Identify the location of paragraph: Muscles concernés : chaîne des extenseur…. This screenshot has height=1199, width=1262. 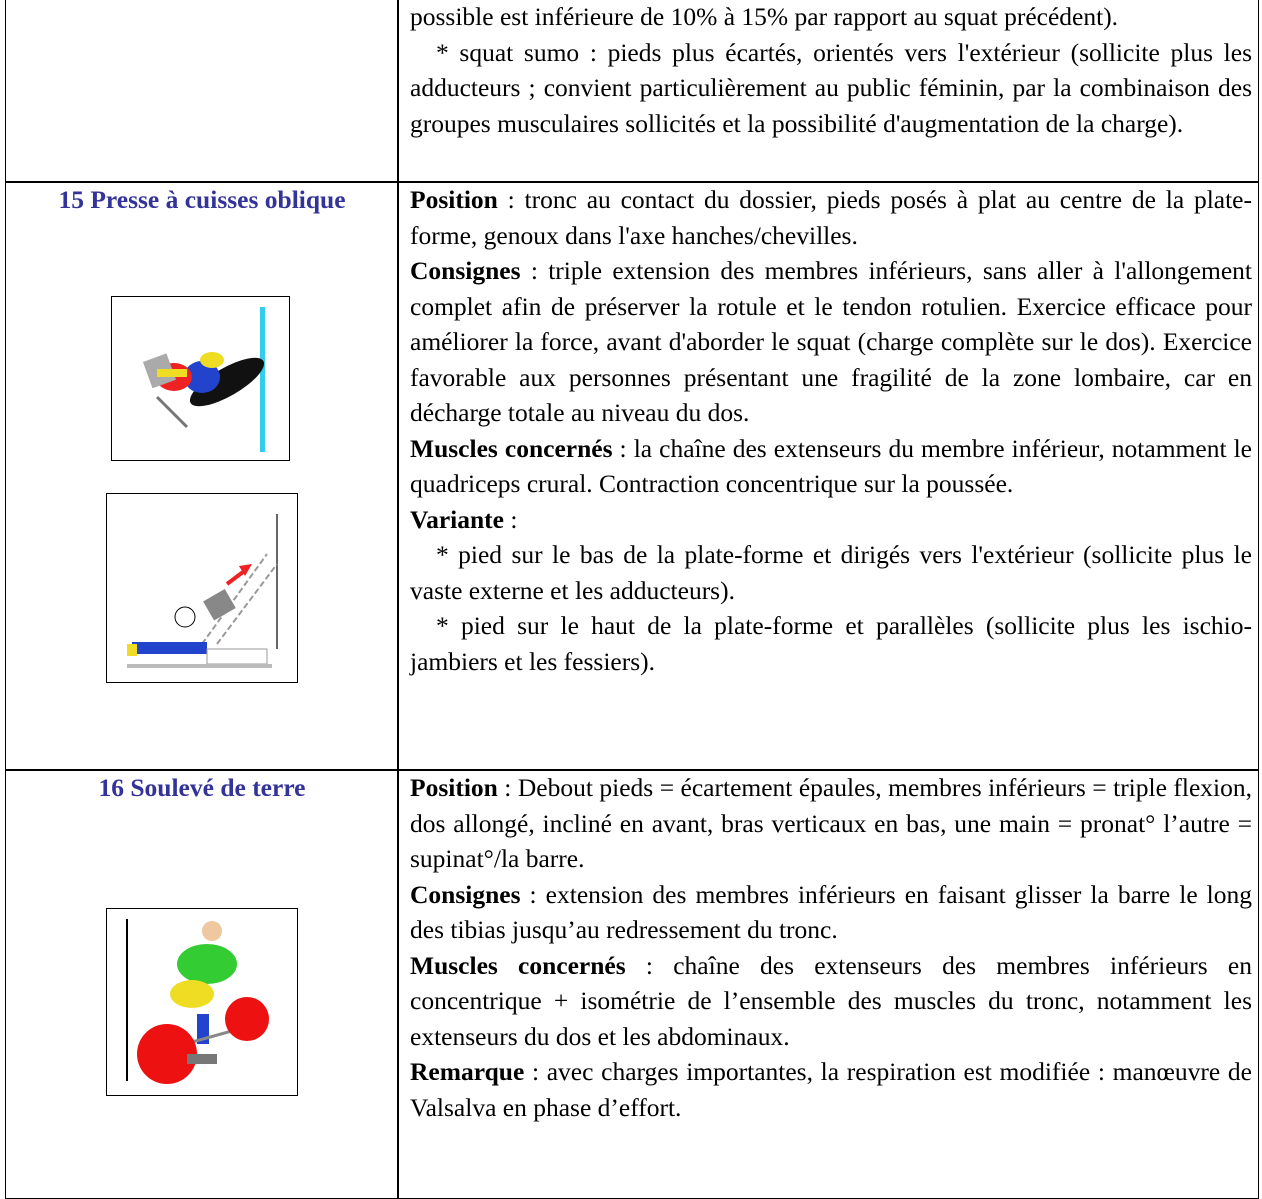
(831, 1001).